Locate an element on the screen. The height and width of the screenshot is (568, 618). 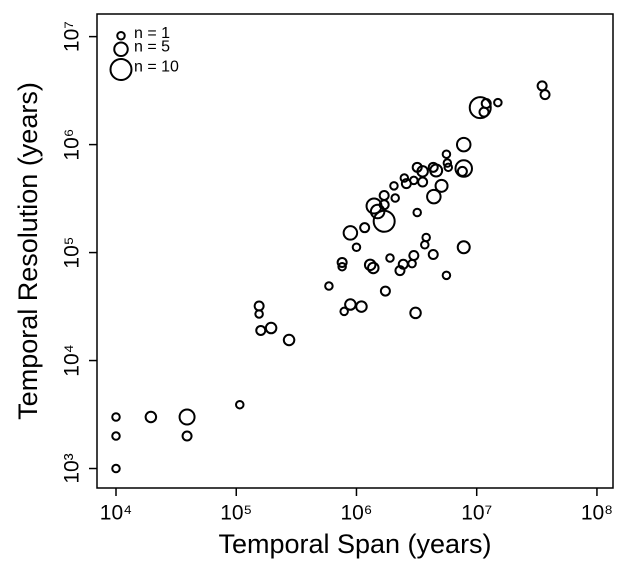
y-tick-label: 10⁷ is located at coordinates (72, 36).